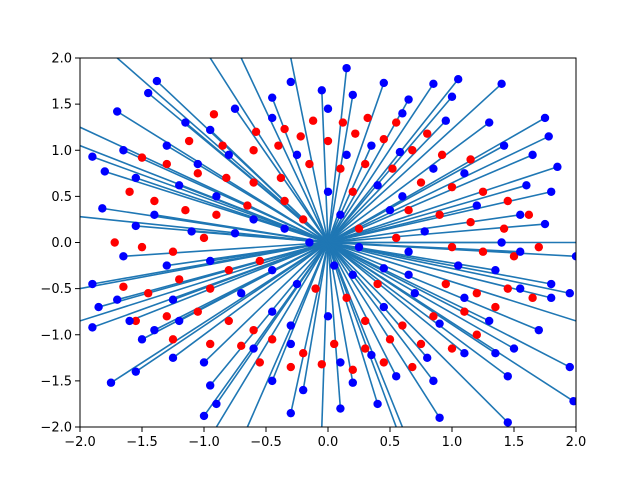 This screenshot has height=480, width=640. What do you see at coordinates (56, 335) in the screenshot?
I see `y-tick-label-2: −1.0` at bounding box center [56, 335].